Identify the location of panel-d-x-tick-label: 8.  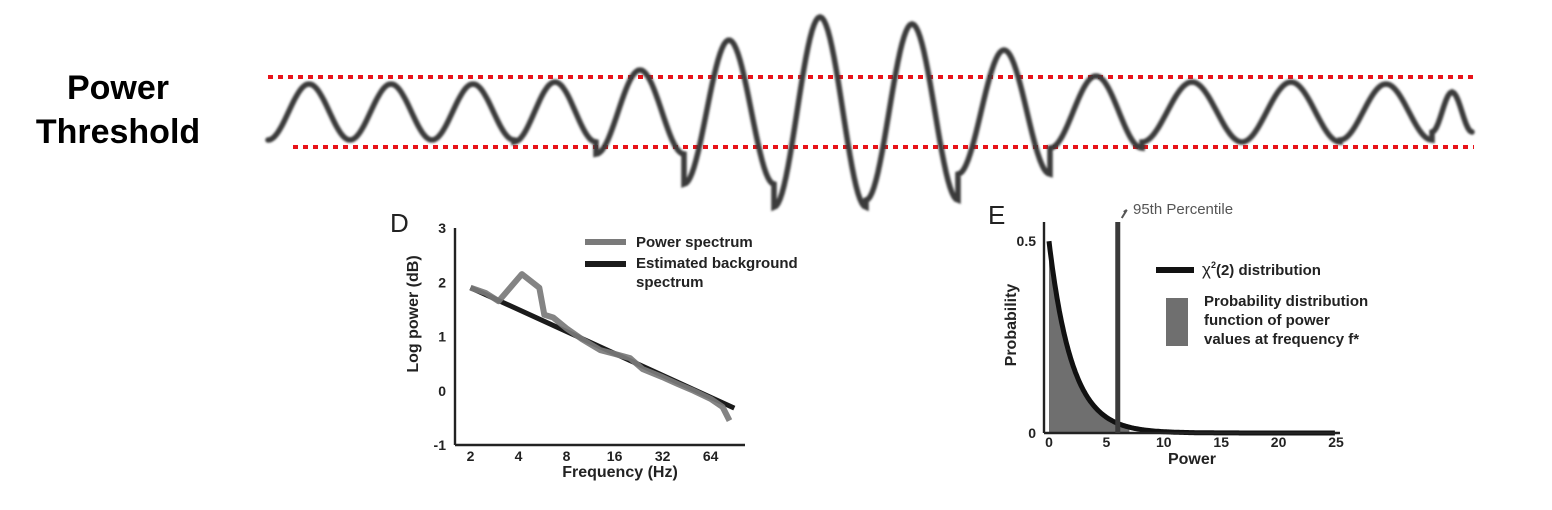
(567, 456).